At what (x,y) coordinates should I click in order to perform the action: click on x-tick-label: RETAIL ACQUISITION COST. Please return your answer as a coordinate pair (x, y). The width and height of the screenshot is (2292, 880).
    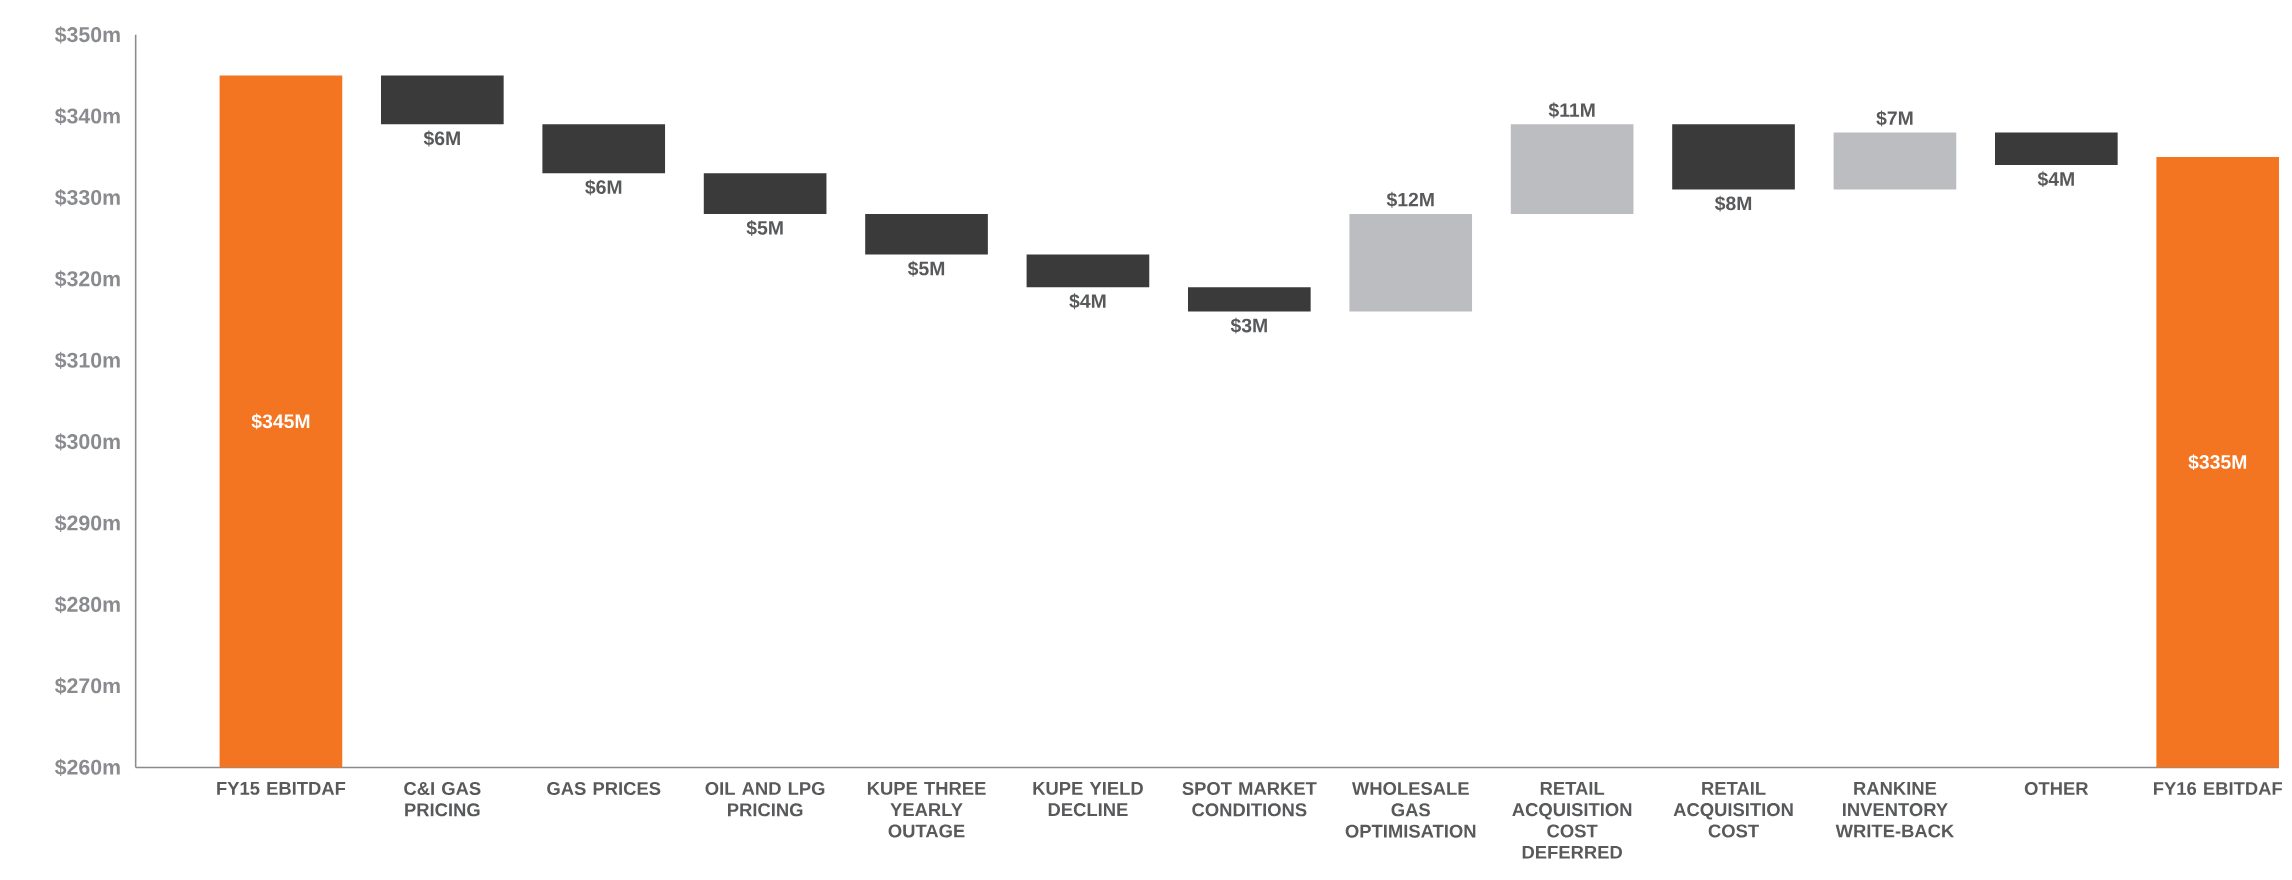
    Looking at the image, I should click on (1733, 810).